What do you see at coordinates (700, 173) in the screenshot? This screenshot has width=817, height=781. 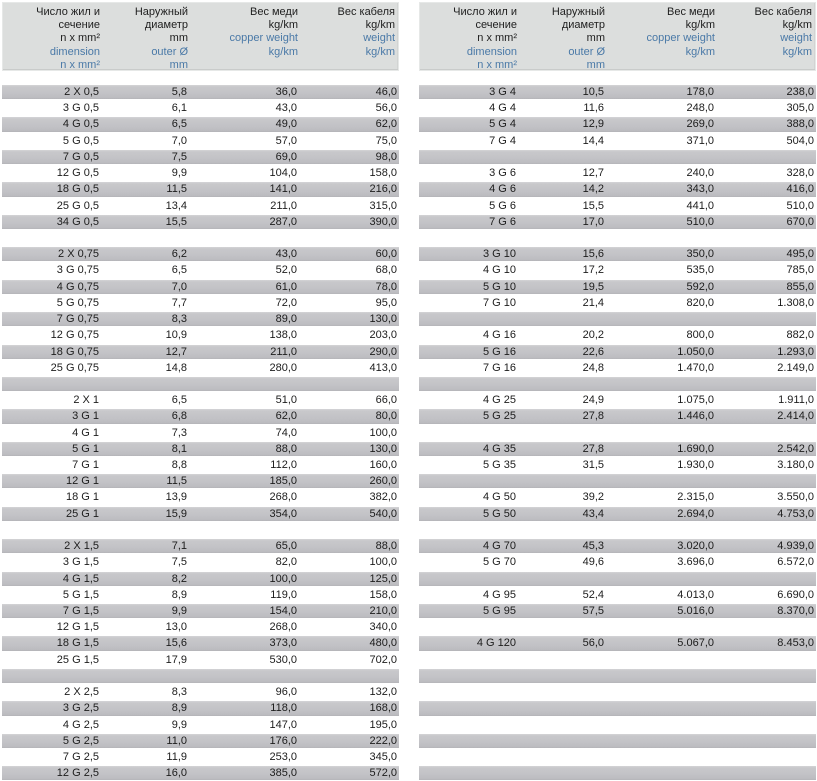 I see `copper-weight-cell: 240,0` at bounding box center [700, 173].